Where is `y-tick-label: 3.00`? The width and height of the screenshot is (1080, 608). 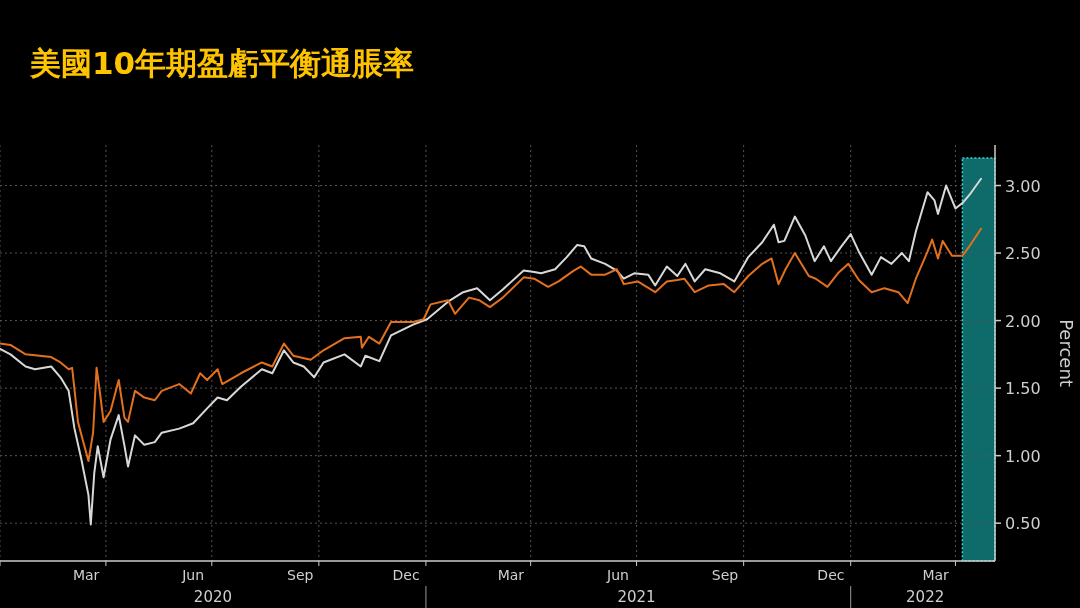 y-tick-label: 3.00 is located at coordinates (1023, 186).